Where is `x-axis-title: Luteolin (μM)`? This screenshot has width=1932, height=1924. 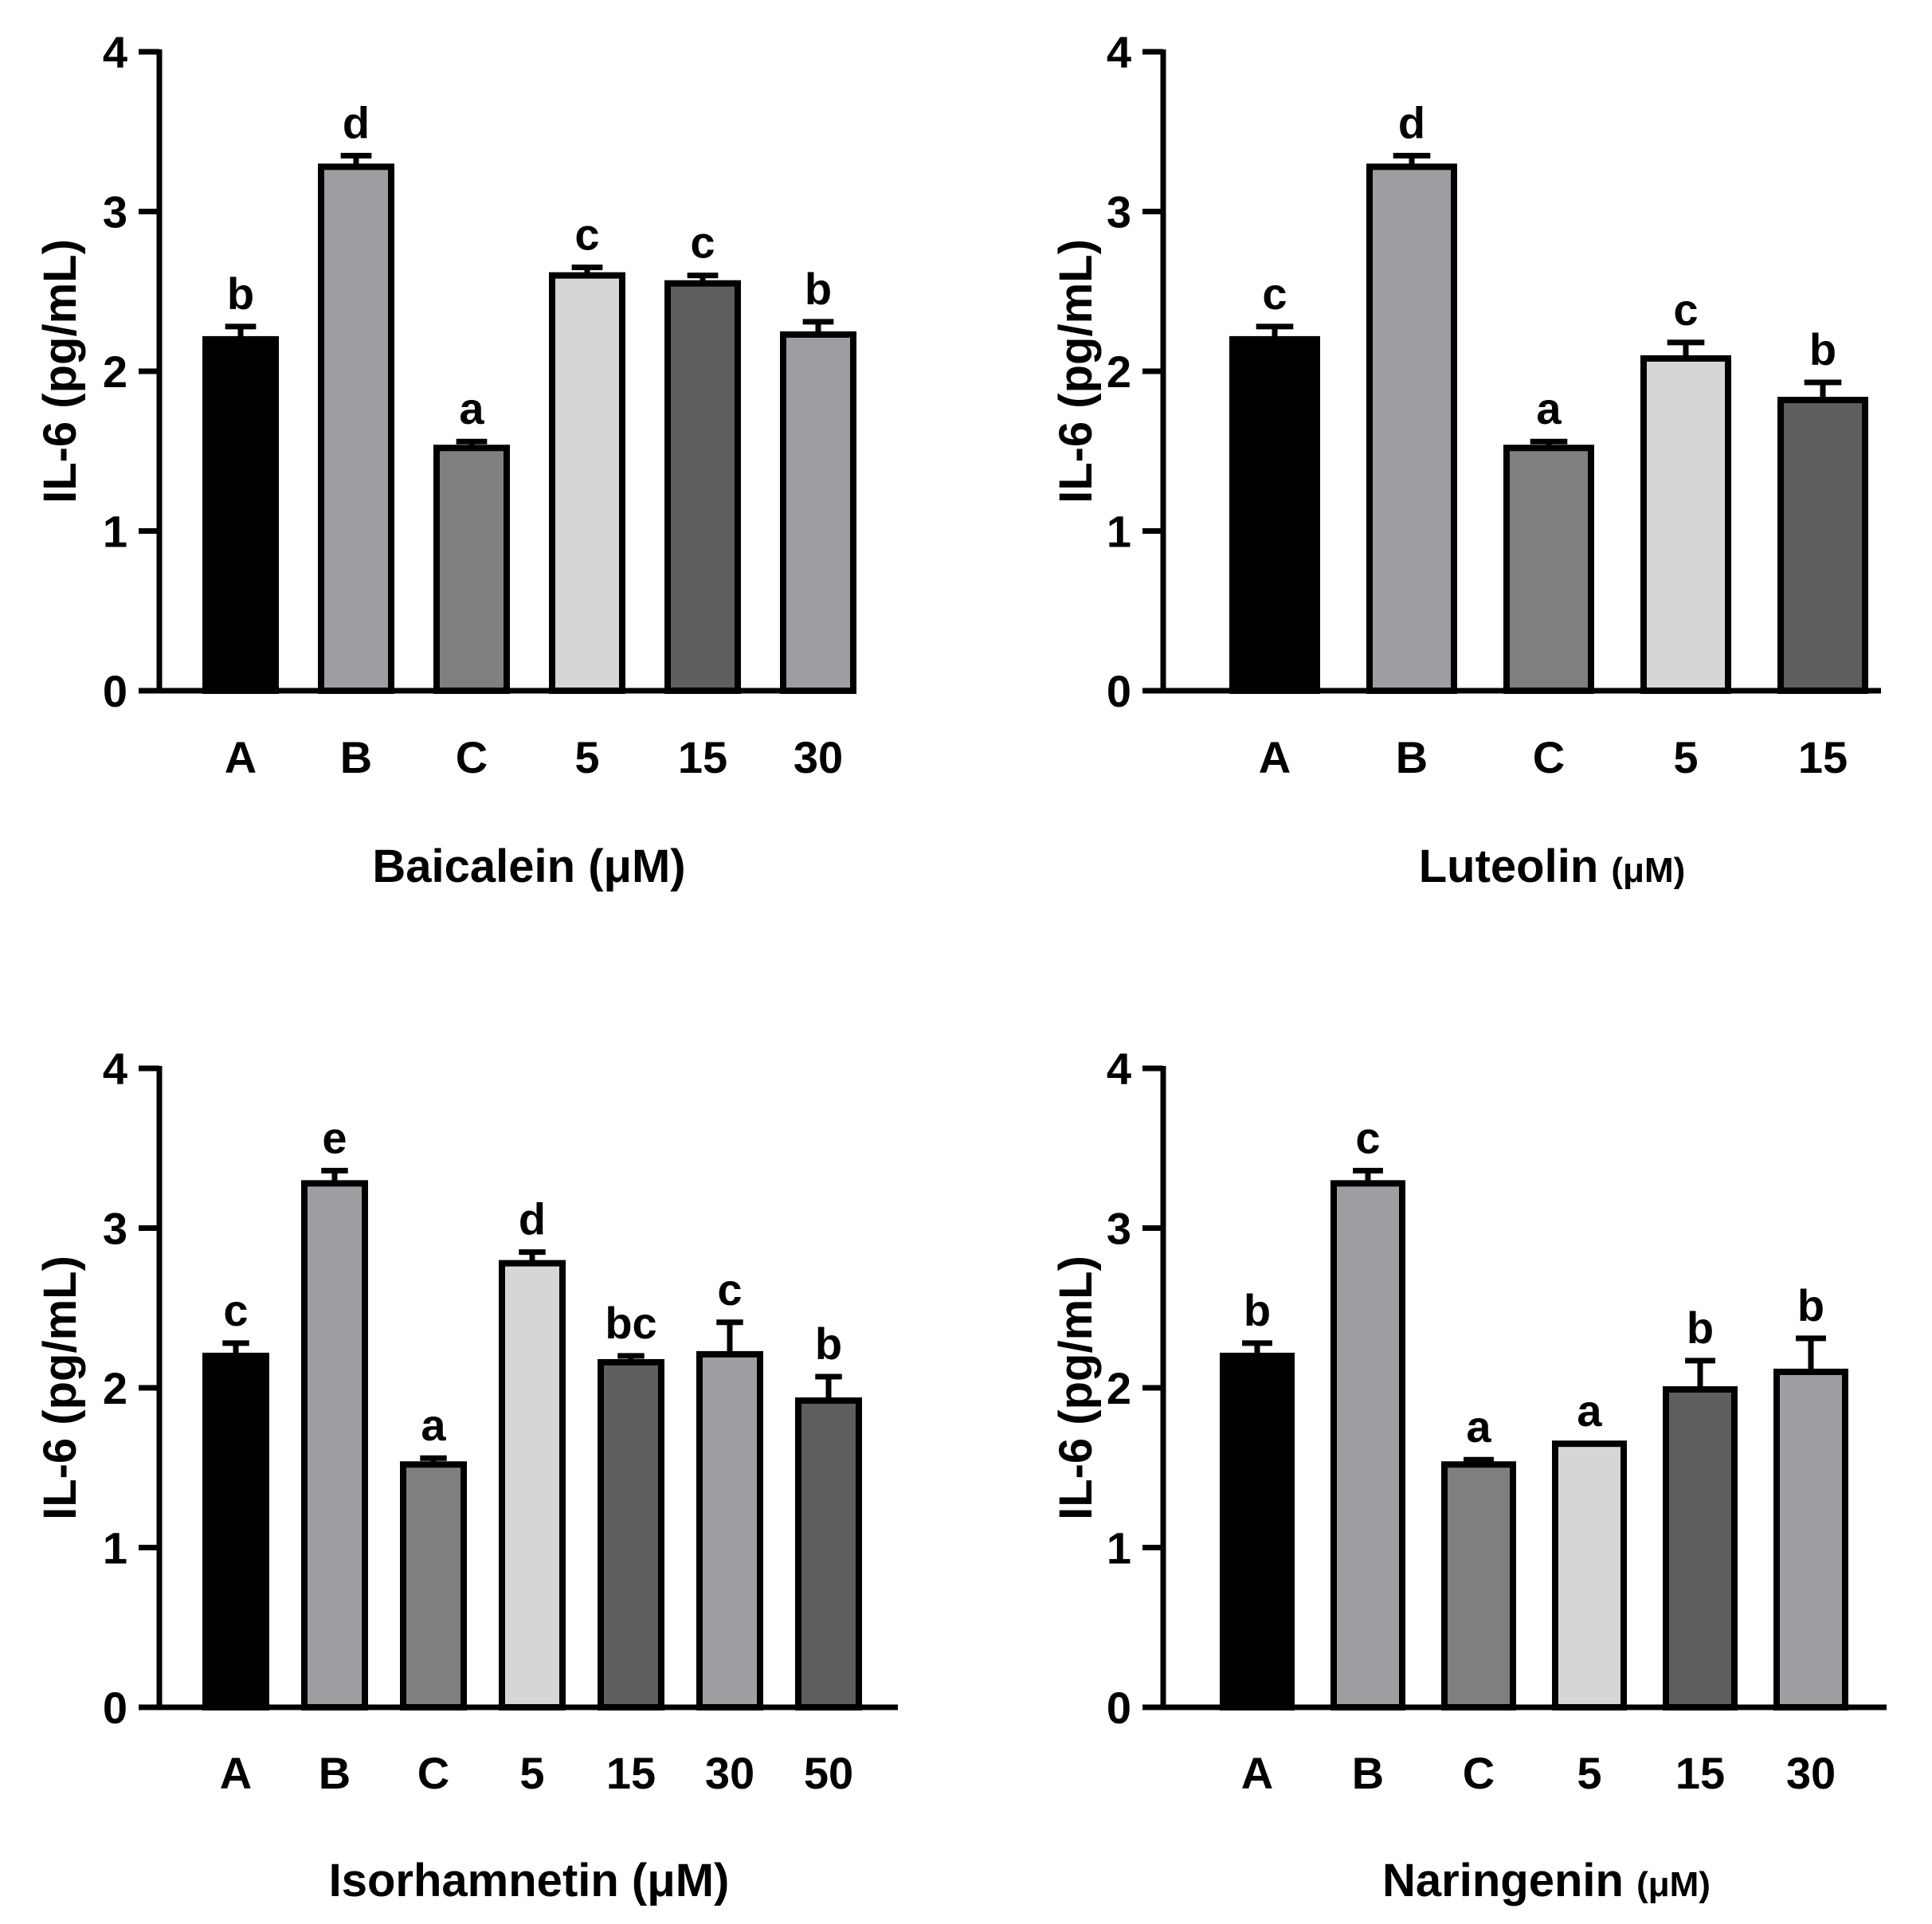 x-axis-title: Luteolin (μM) is located at coordinates (1552, 867).